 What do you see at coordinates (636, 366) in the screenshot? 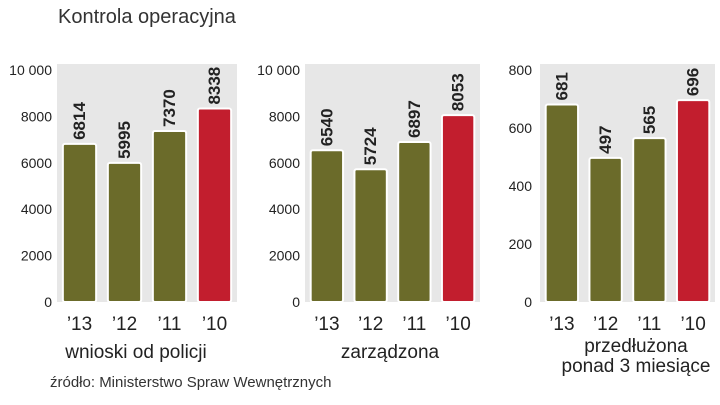
I see `panel-title-line: ponad 3 miesiące` at bounding box center [636, 366].